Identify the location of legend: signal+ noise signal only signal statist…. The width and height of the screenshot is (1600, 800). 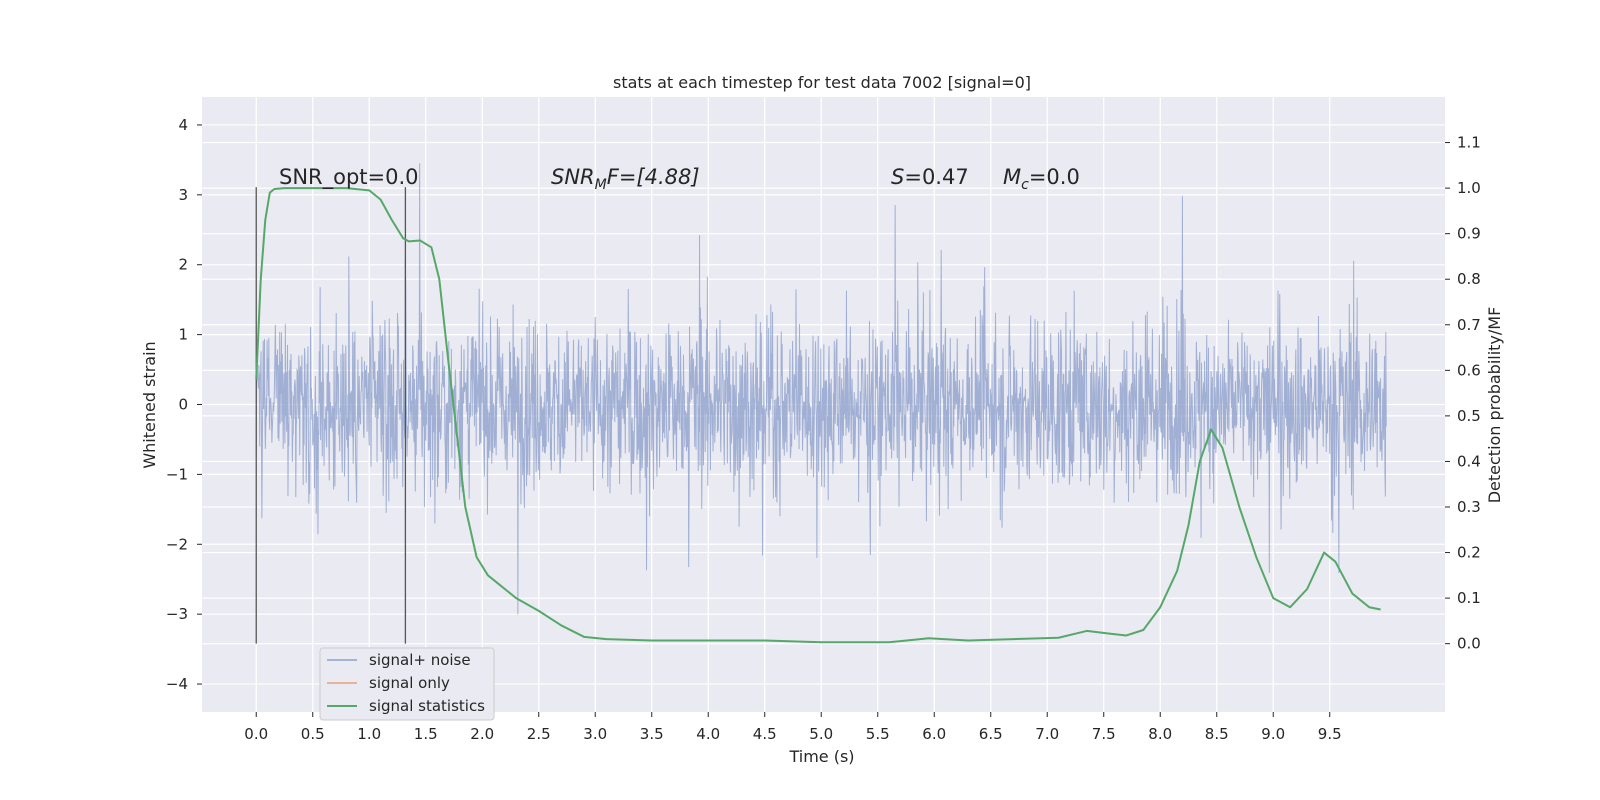
(407, 684).